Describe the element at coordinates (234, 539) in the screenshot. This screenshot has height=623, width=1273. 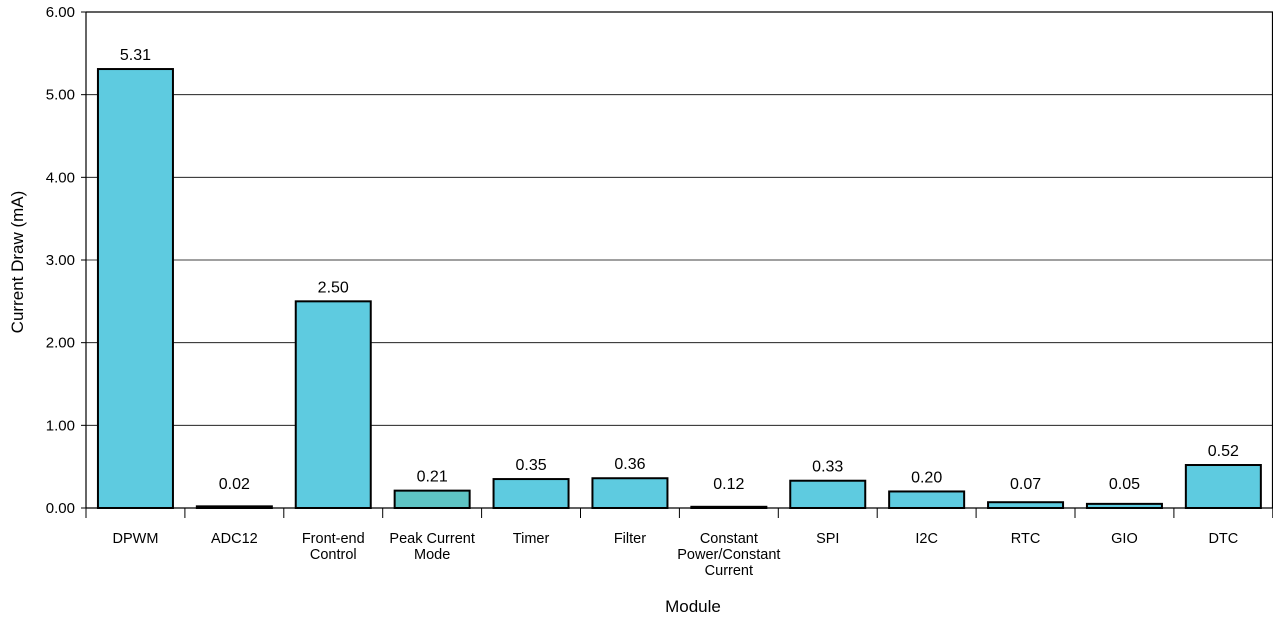
I see `x-tick-label: ADC12` at that location.